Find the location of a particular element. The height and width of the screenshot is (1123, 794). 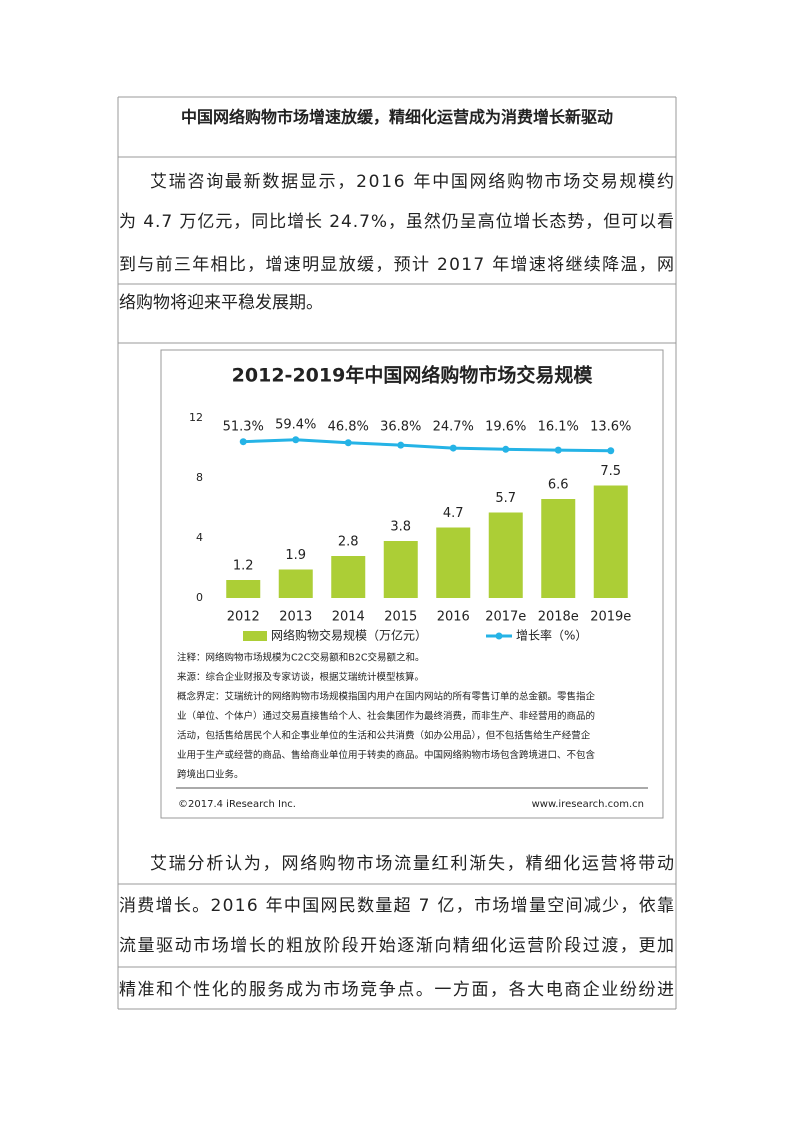

x-tick-label: 2015 is located at coordinates (400, 617).